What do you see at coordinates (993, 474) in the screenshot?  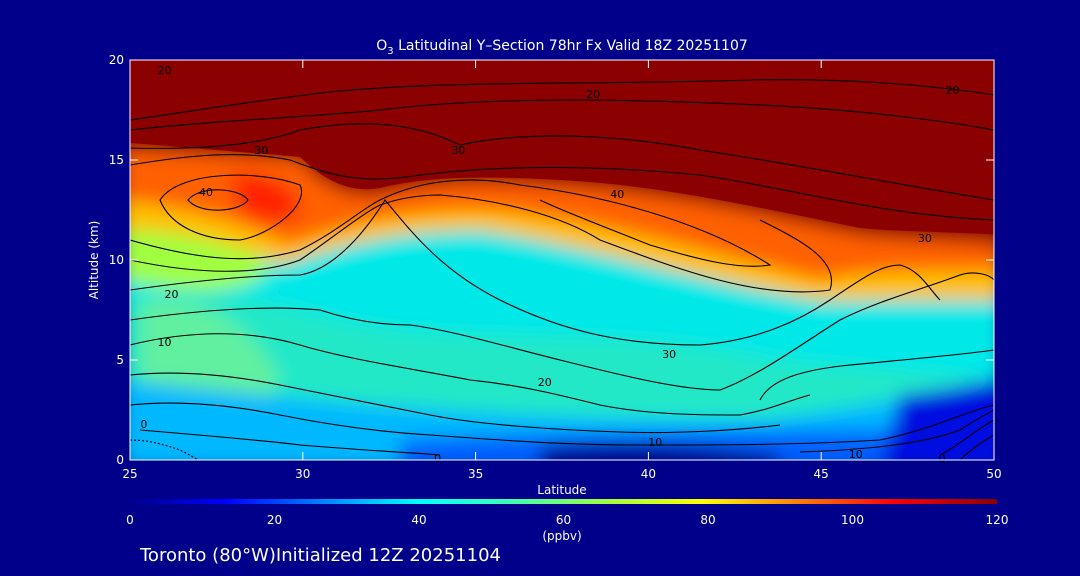 I see `x-tick-label: 50` at bounding box center [993, 474].